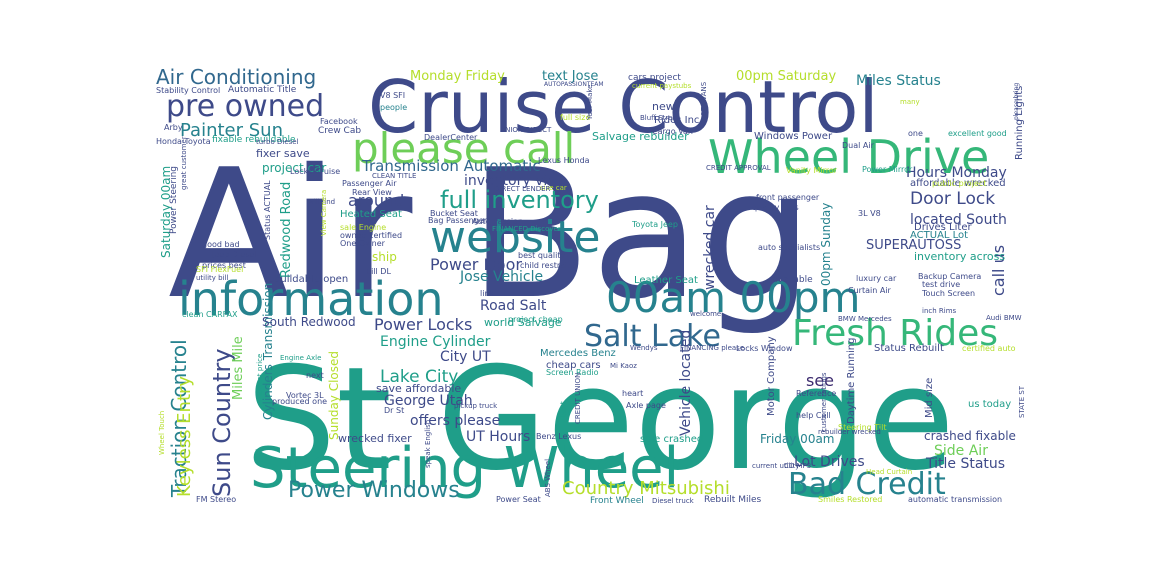 This screenshot has width=1152, height=576. What do you see at coordinates (826, 244) in the screenshot?
I see `word-00pm-sunday: 00pm Sunday` at bounding box center [826, 244].